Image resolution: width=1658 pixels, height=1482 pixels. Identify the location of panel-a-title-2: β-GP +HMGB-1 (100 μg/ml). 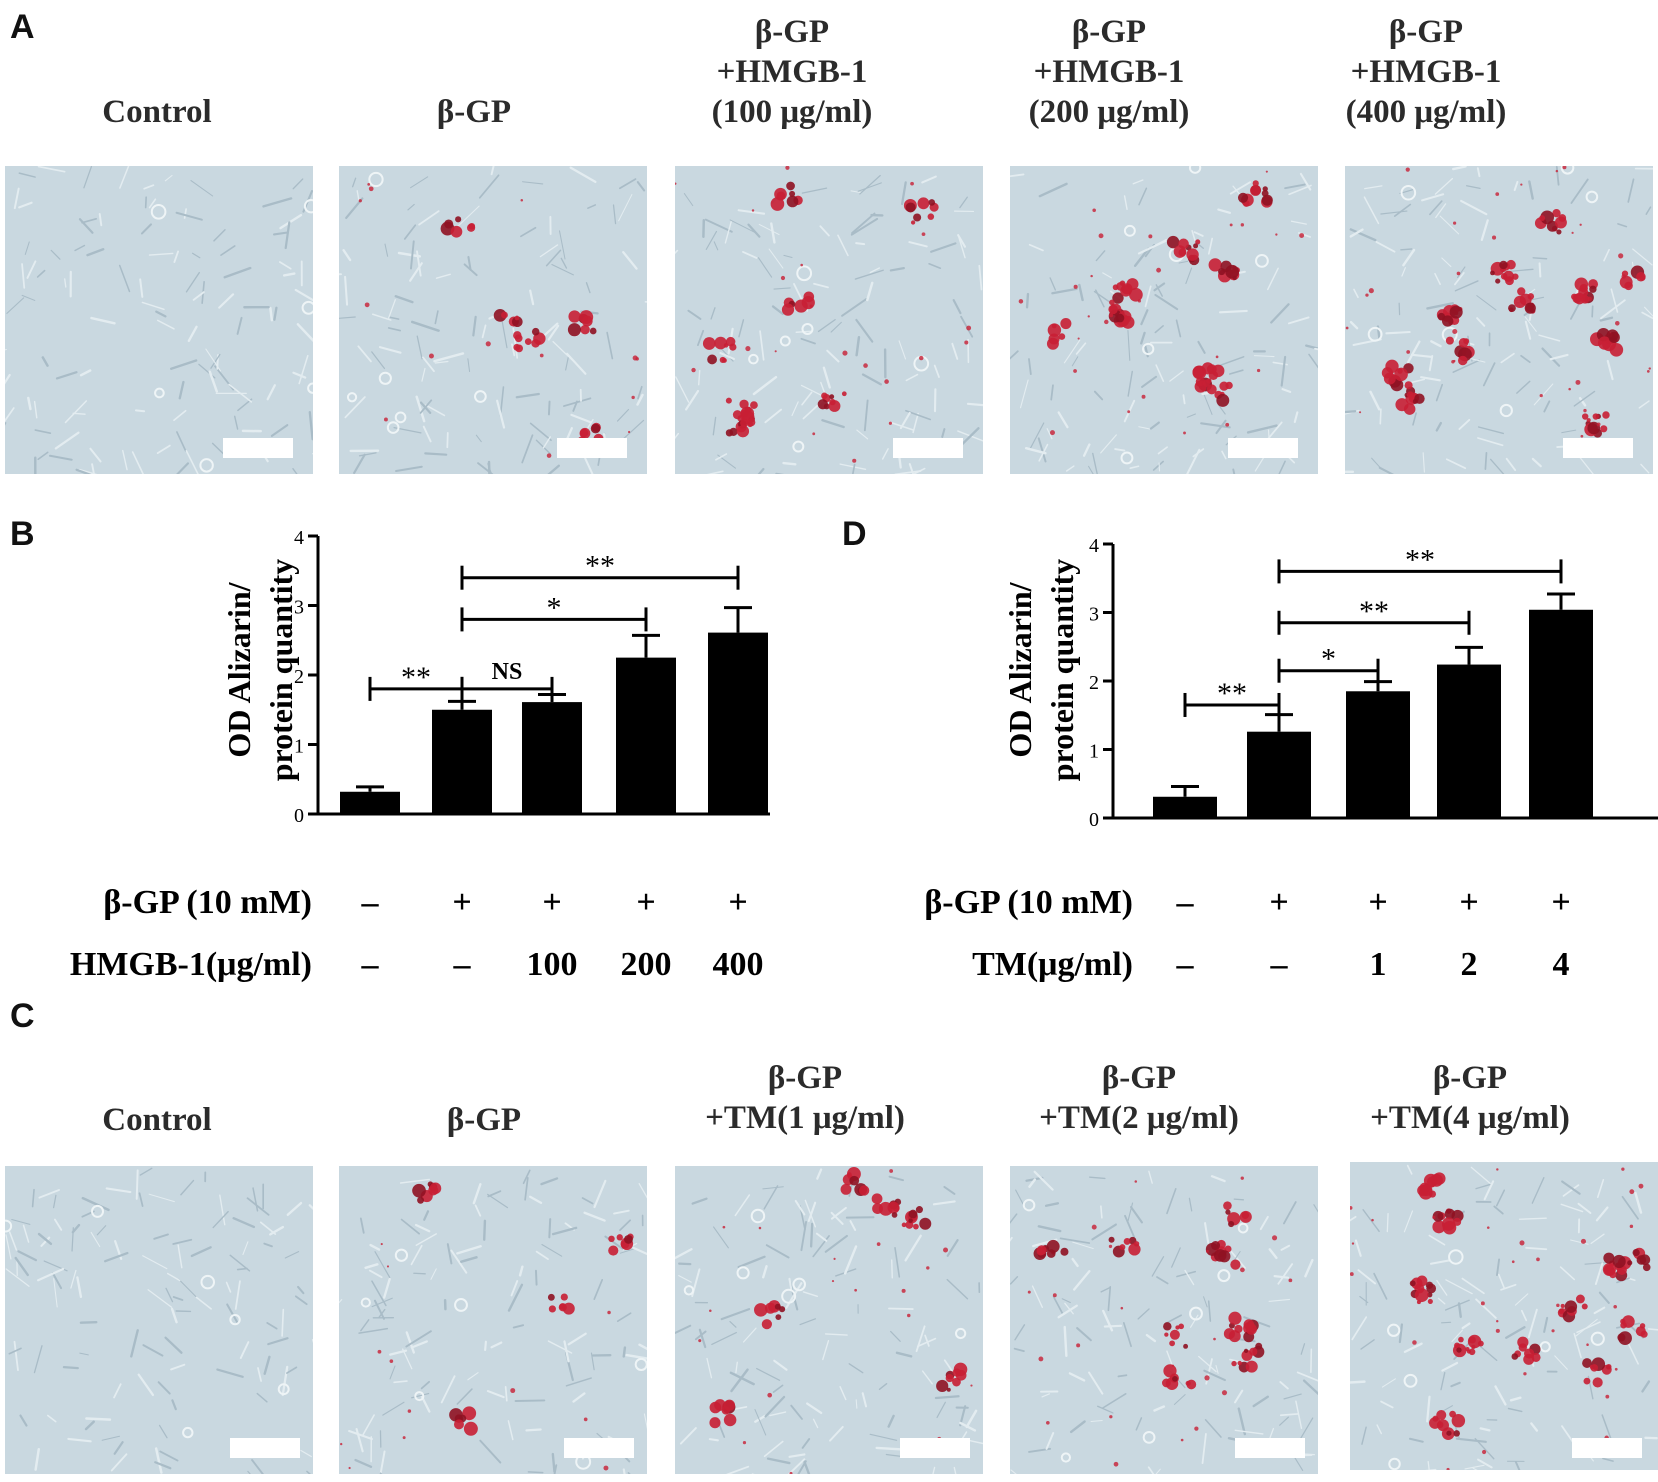
(792, 72).